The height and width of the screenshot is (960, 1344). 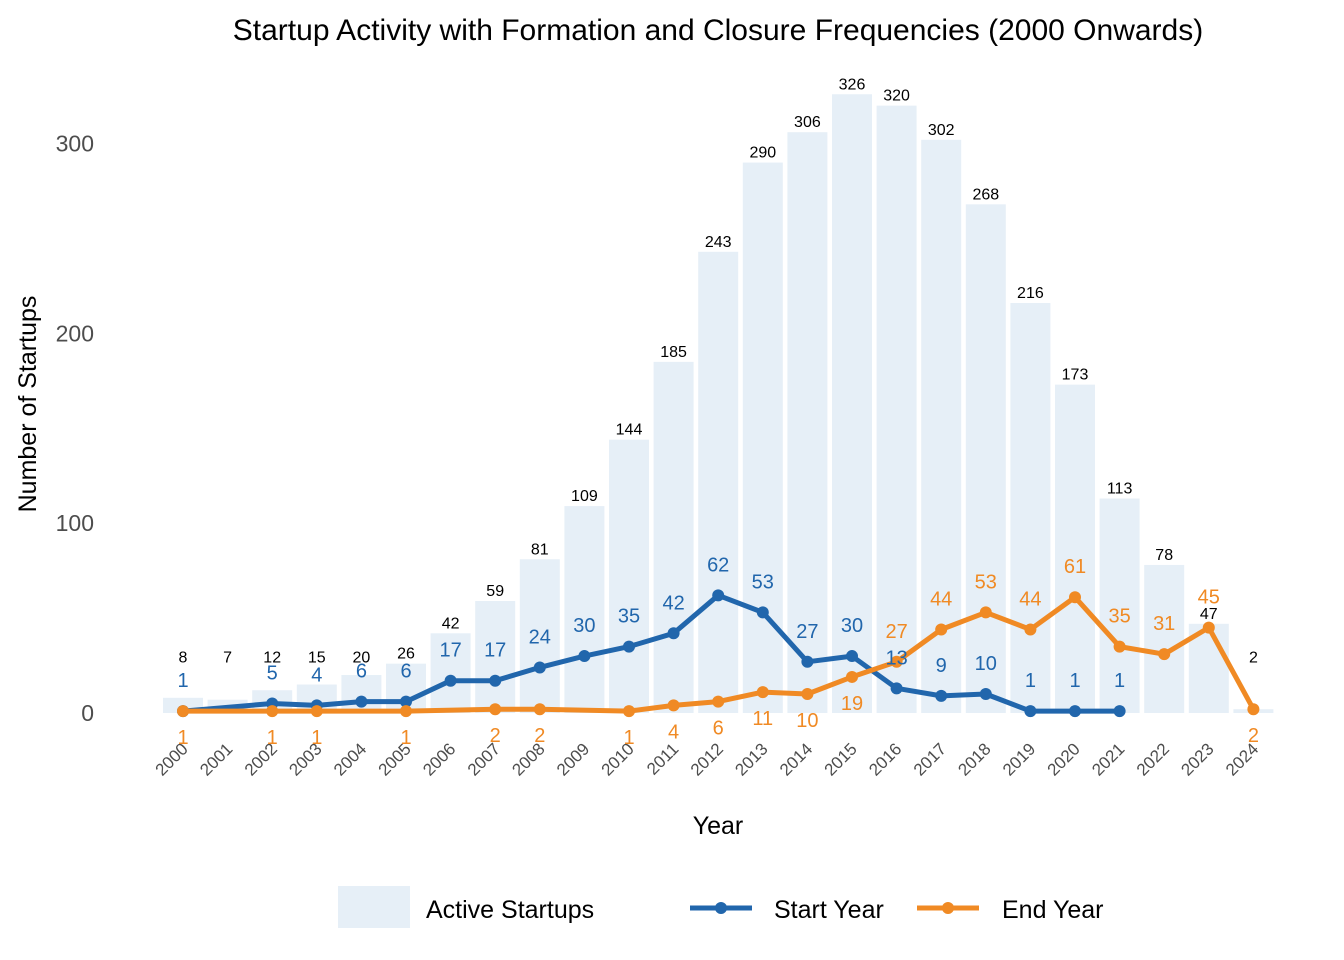 What do you see at coordinates (1120, 489) in the screenshot?
I see `bar-value-label: 113` at bounding box center [1120, 489].